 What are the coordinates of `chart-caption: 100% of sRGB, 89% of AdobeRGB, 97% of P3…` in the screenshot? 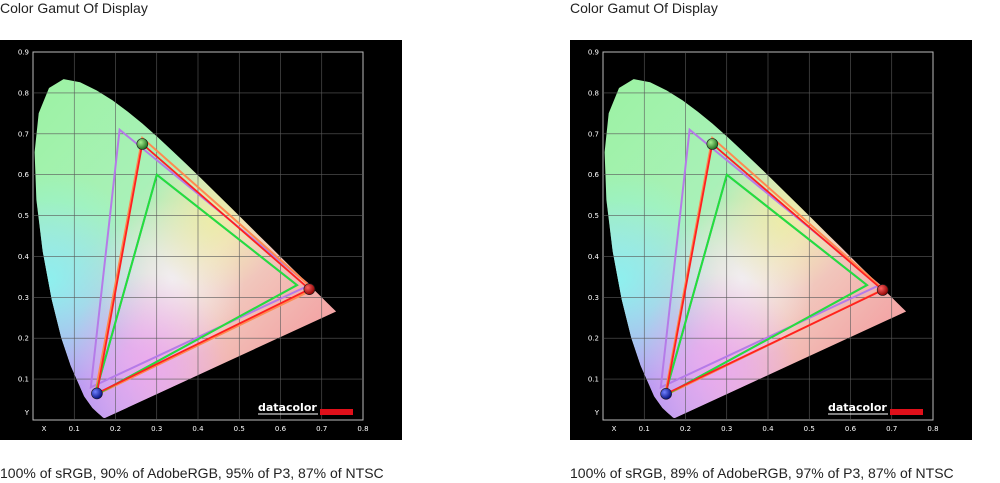 It's located at (762, 473).